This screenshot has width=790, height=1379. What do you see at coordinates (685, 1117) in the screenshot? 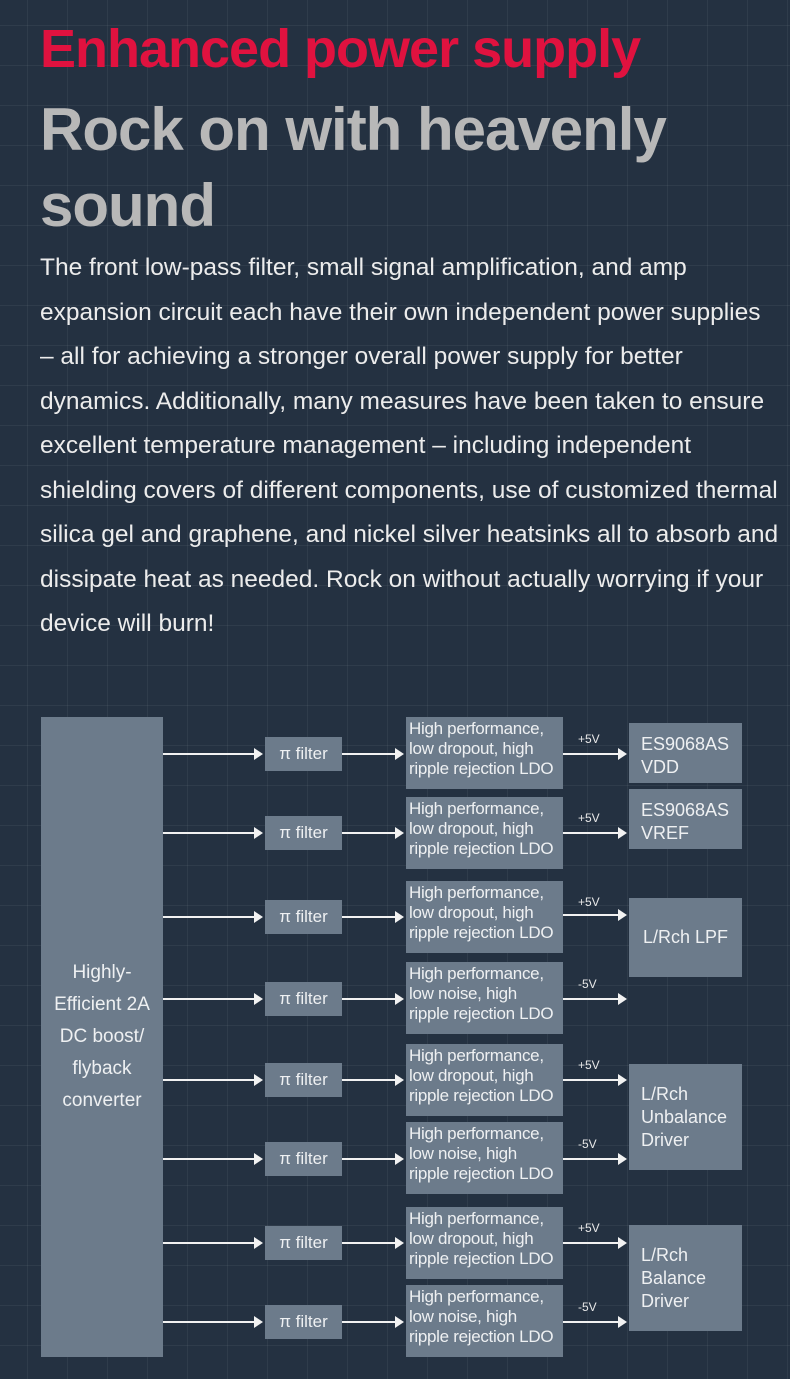
I see `output-box: L/Rch Unbalance Driver` at bounding box center [685, 1117].